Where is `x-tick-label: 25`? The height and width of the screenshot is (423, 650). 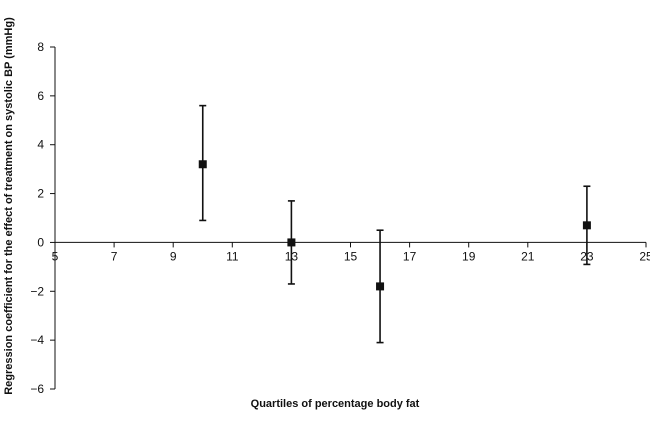
x-tick-label: 25 is located at coordinates (644, 256).